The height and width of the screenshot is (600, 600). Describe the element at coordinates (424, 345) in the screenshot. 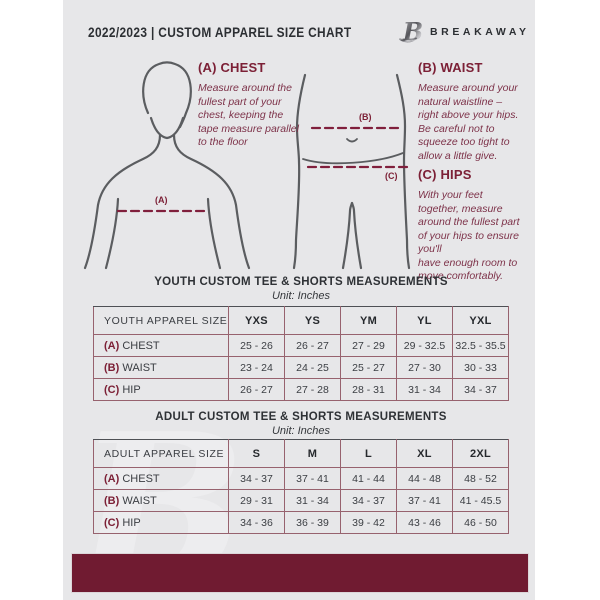

I see `table-cell: 29 - 32.5` at that location.